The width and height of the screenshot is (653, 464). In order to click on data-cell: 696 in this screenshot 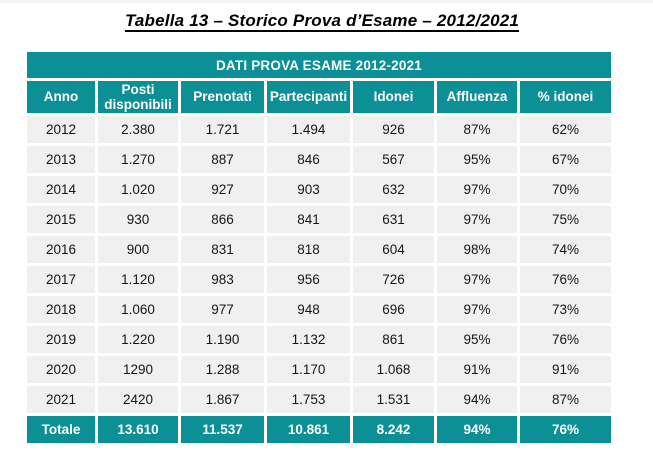, I will do `click(393, 309)`.